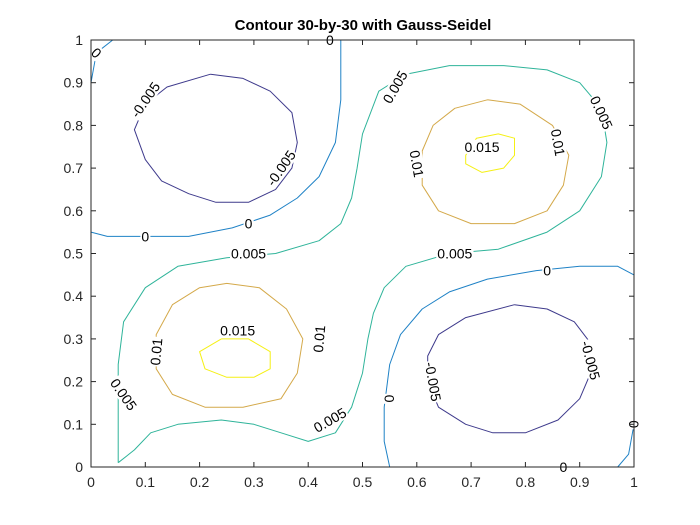 This screenshot has height=525, width=700. I want to click on y-tick-label-3: 0.3, so click(74, 339).